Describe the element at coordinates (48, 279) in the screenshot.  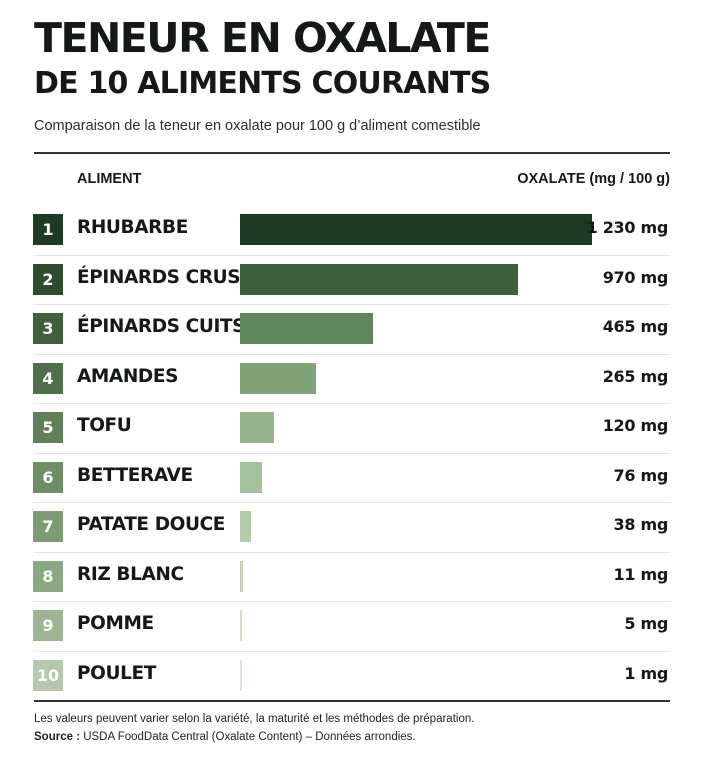
I see `rank-badge: 2` at that location.